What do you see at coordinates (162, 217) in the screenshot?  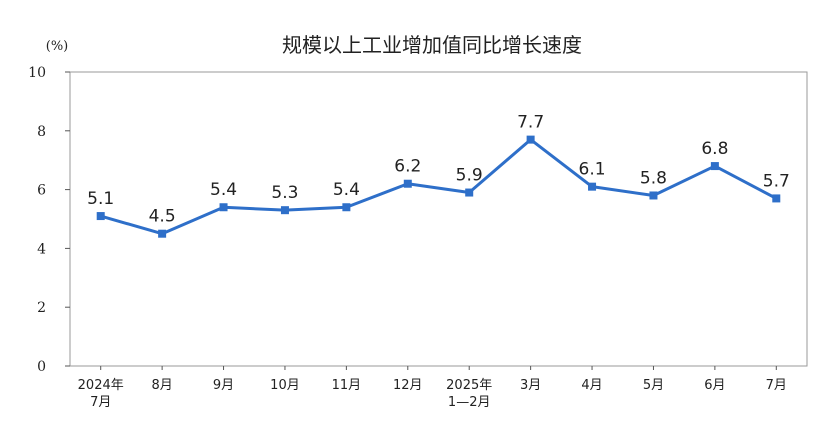 I see `data-label: 4.5` at bounding box center [162, 217].